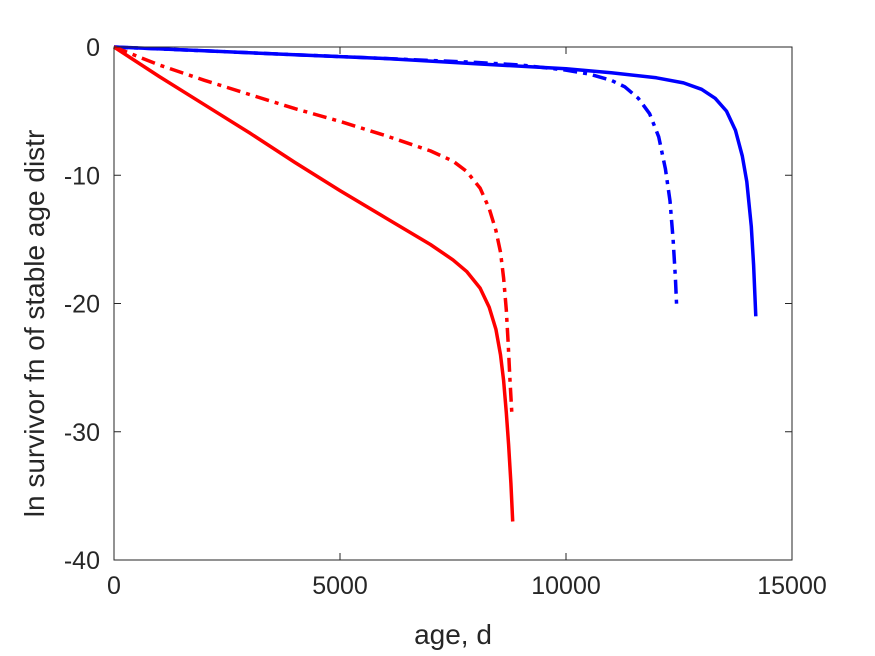 This screenshot has width=875, height=656. Describe the element at coordinates (340, 586) in the screenshot. I see `x-tick-label: 5000` at that location.